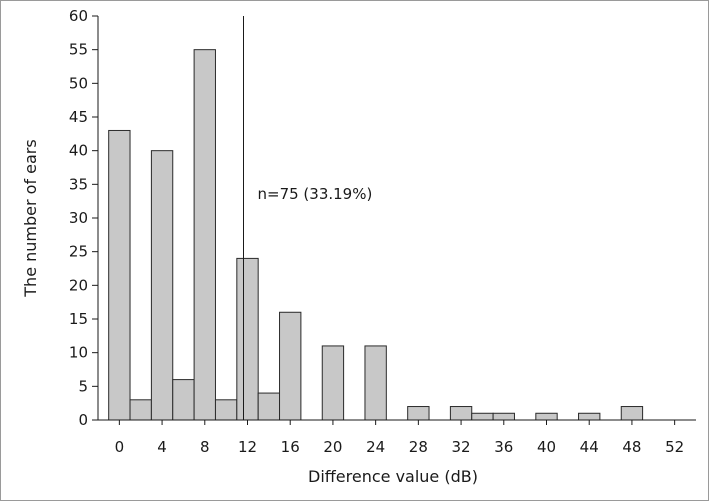 The width and height of the screenshot is (711, 503). I want to click on x-ticks-group: 0 4 8 12 16 20 24 28 32 36 40 44 48 52, so click(399, 438).